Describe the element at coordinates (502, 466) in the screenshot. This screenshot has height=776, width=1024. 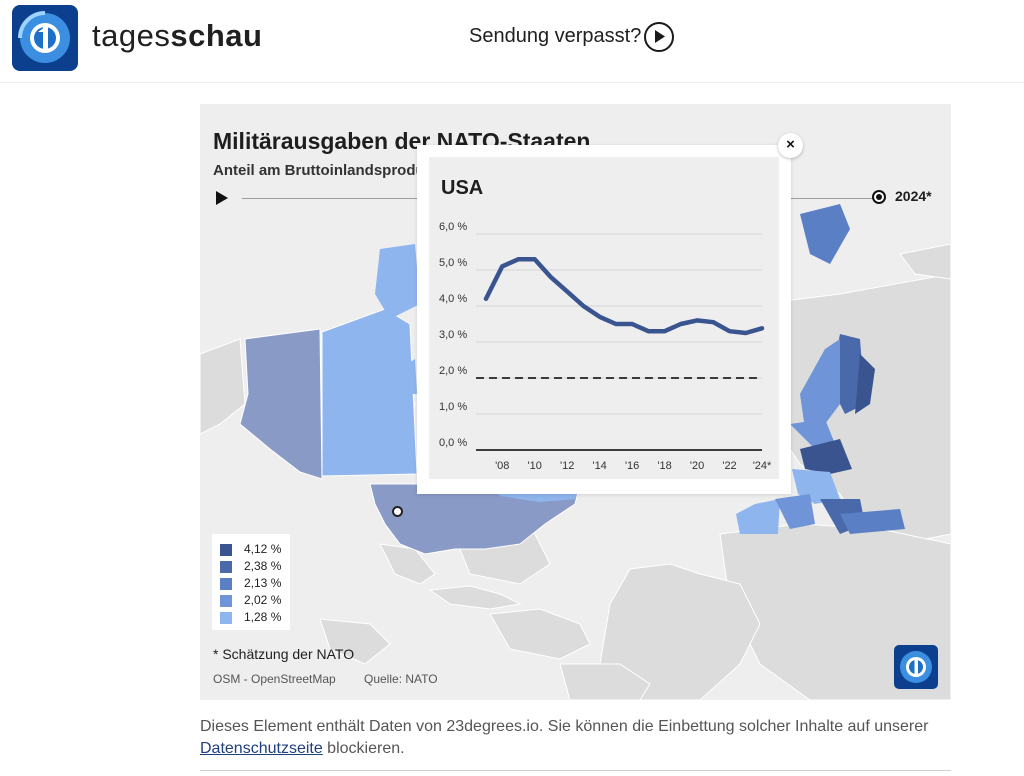
I see `x-tick-label: '08` at that location.